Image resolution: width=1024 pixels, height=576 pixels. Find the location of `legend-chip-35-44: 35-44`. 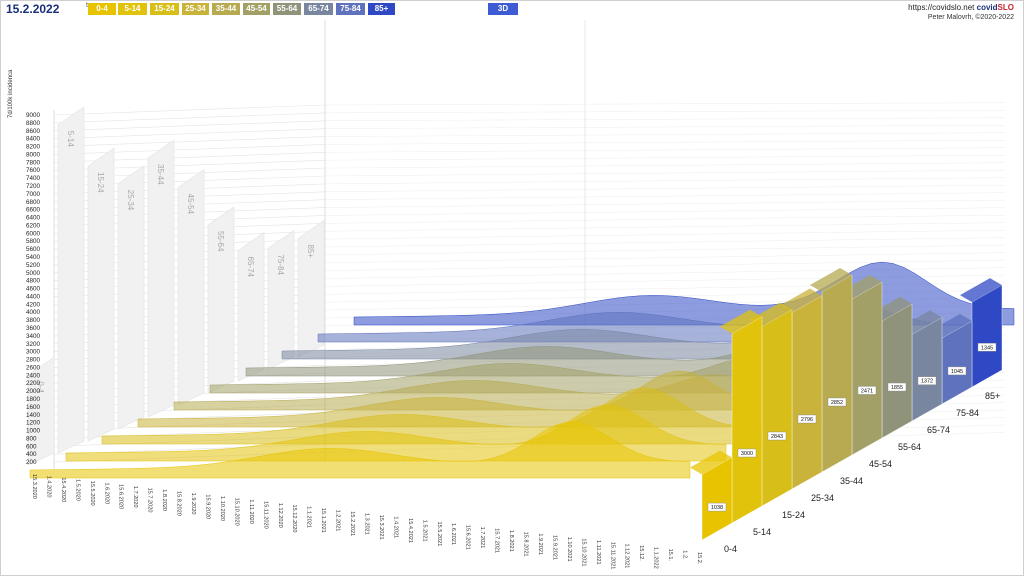

legend-chip-35-44: 35-44 is located at coordinates (226, 9).